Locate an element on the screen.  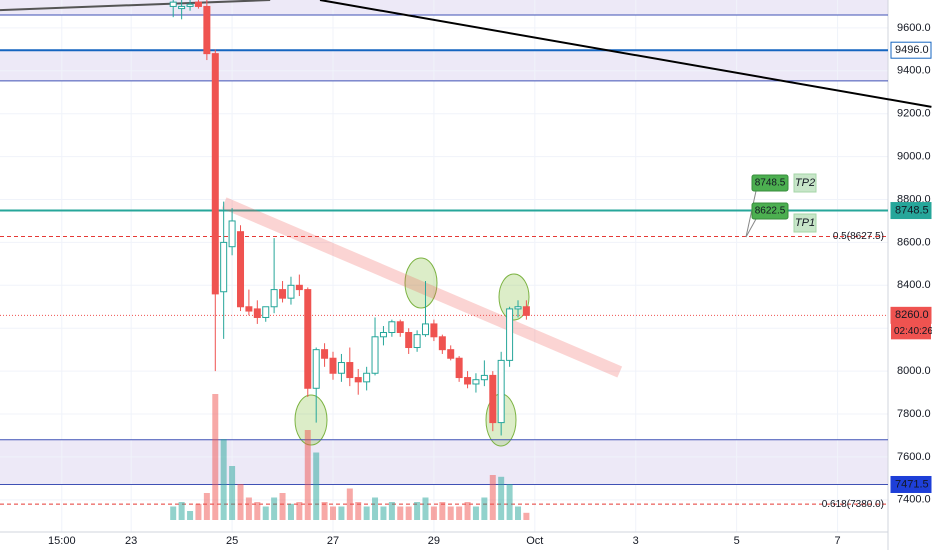
x-tick-label: 23 is located at coordinates (131, 541).